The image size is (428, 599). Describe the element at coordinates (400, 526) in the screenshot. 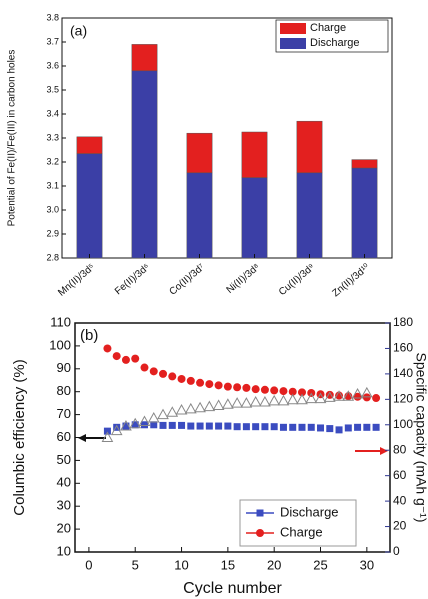

I see `y2-tick-label: 20` at that location.